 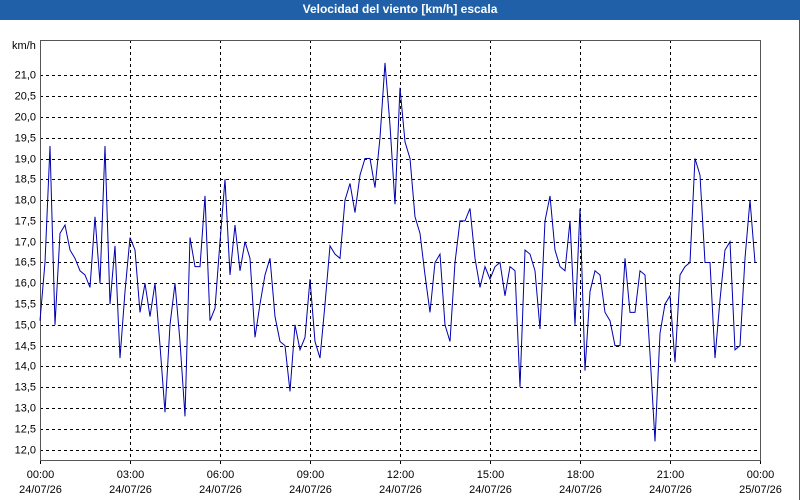 I want to click on x-tick-label: 21:00, so click(x=671, y=475).